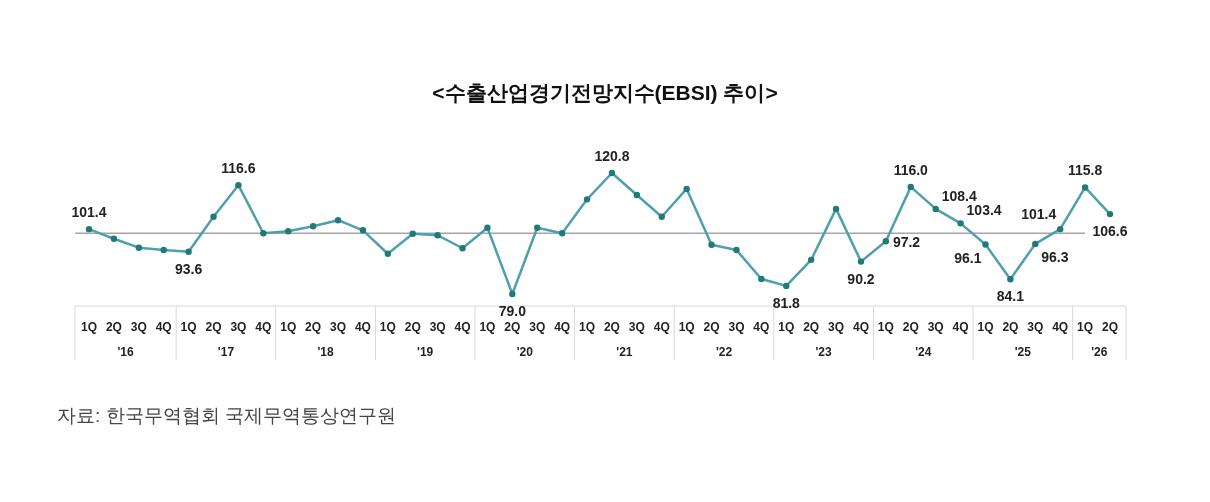 The width and height of the screenshot is (1210, 502). Describe the element at coordinates (1010, 296) in the screenshot. I see `data-label: 84.1` at that location.